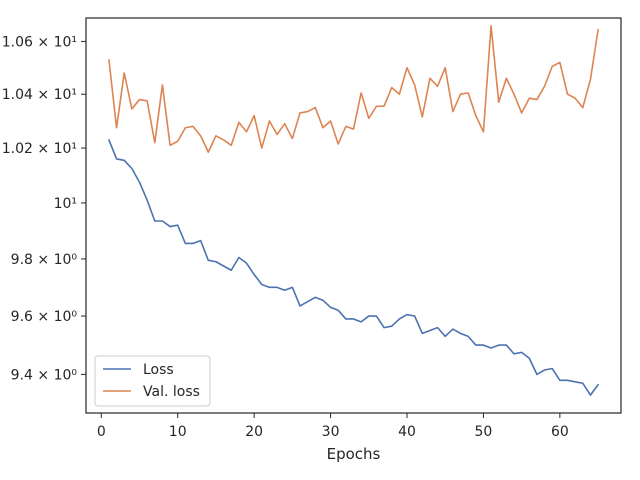  What do you see at coordinates (39, 42) in the screenshot?
I see `y-tick-label: 1.06 × 10¹` at bounding box center [39, 42].